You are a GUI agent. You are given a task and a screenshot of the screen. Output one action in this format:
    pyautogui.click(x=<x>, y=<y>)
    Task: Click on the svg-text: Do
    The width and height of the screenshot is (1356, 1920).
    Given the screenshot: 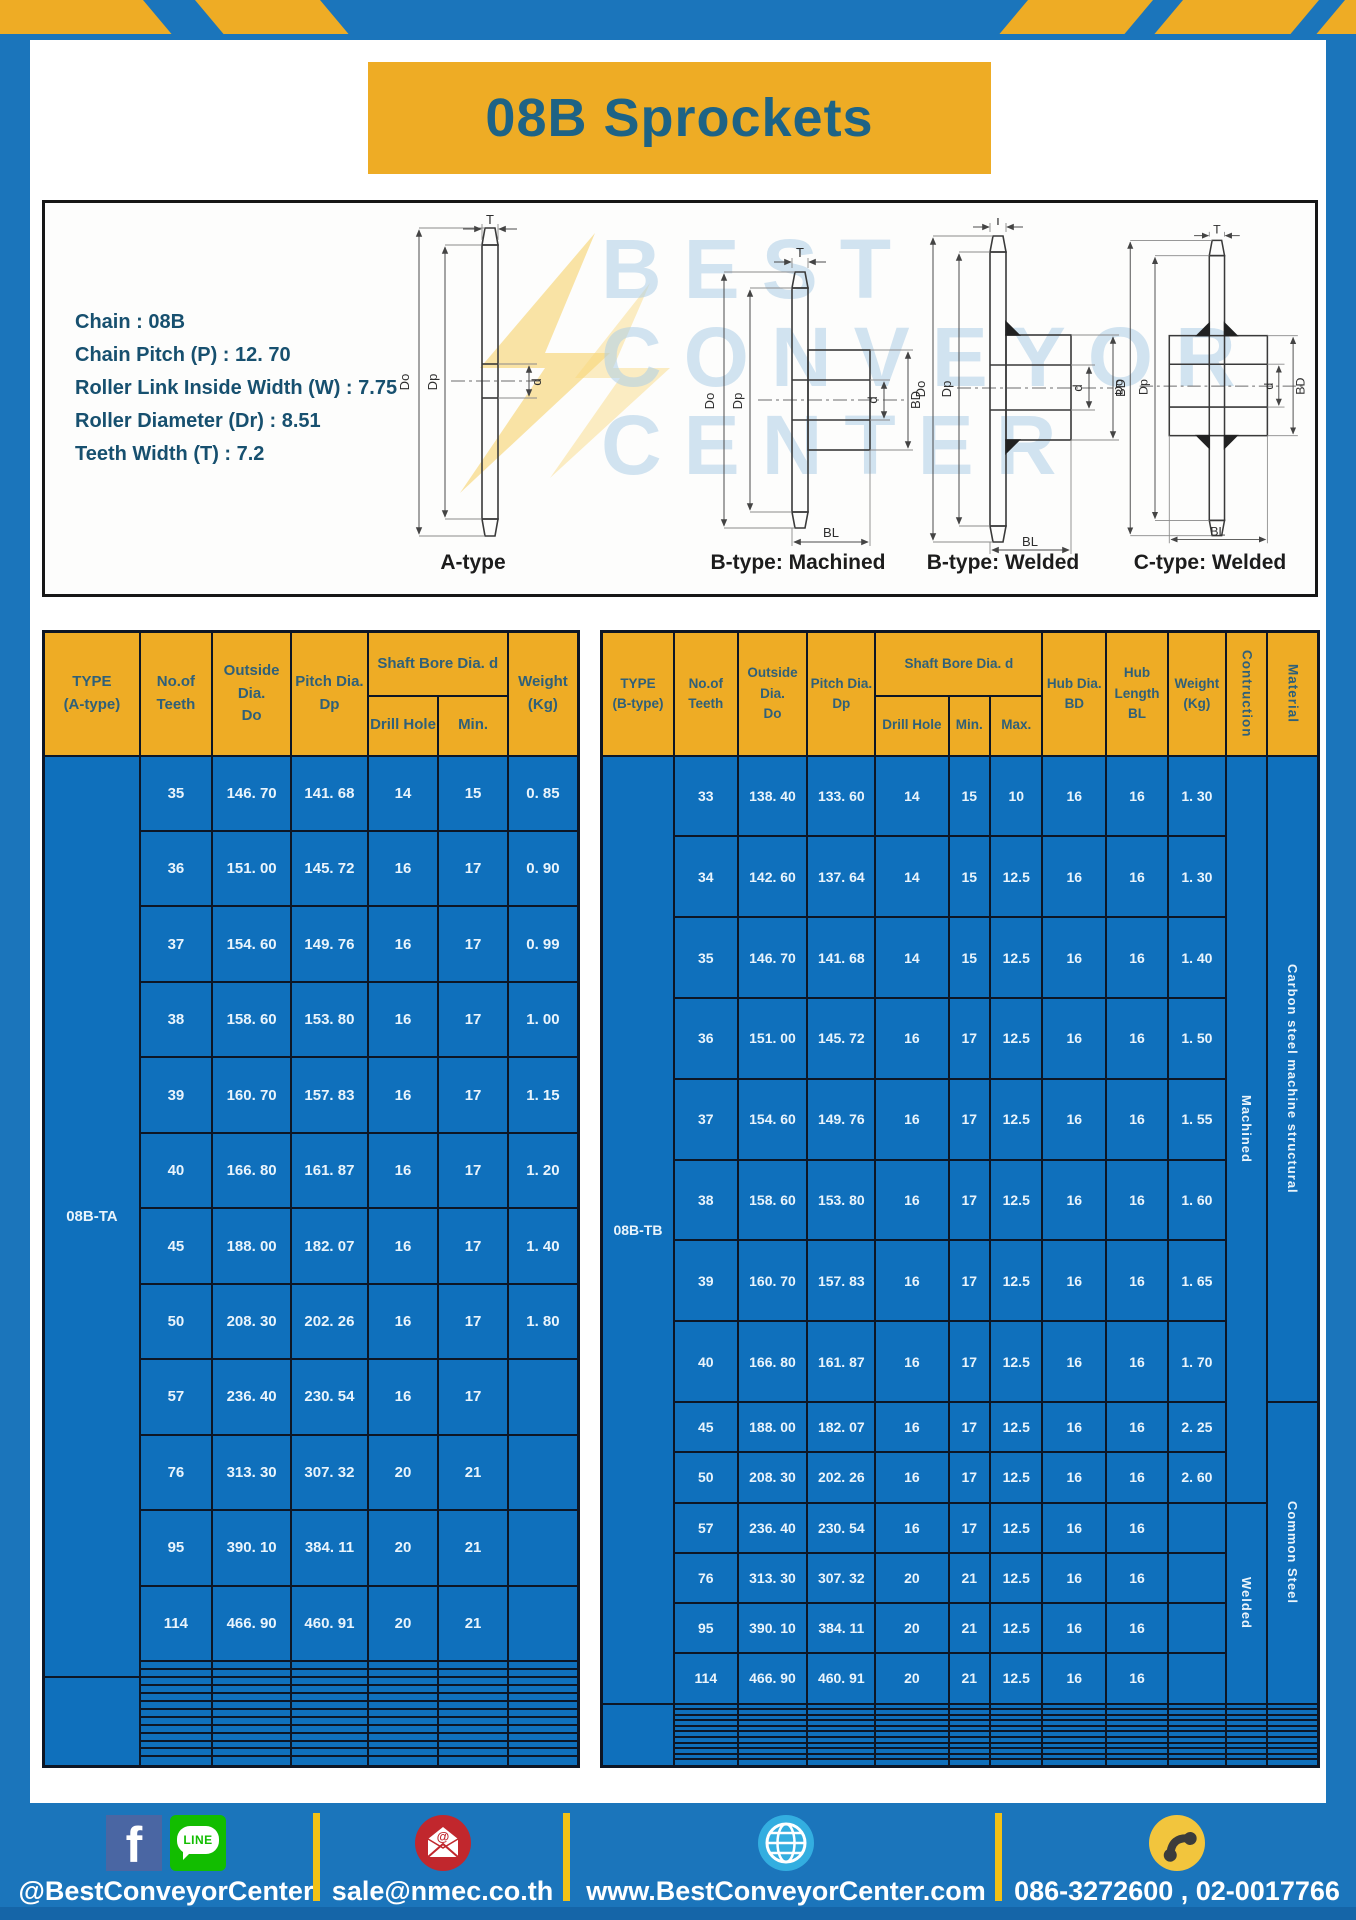 What is the action you would take?
    pyautogui.click(x=1120, y=387)
    